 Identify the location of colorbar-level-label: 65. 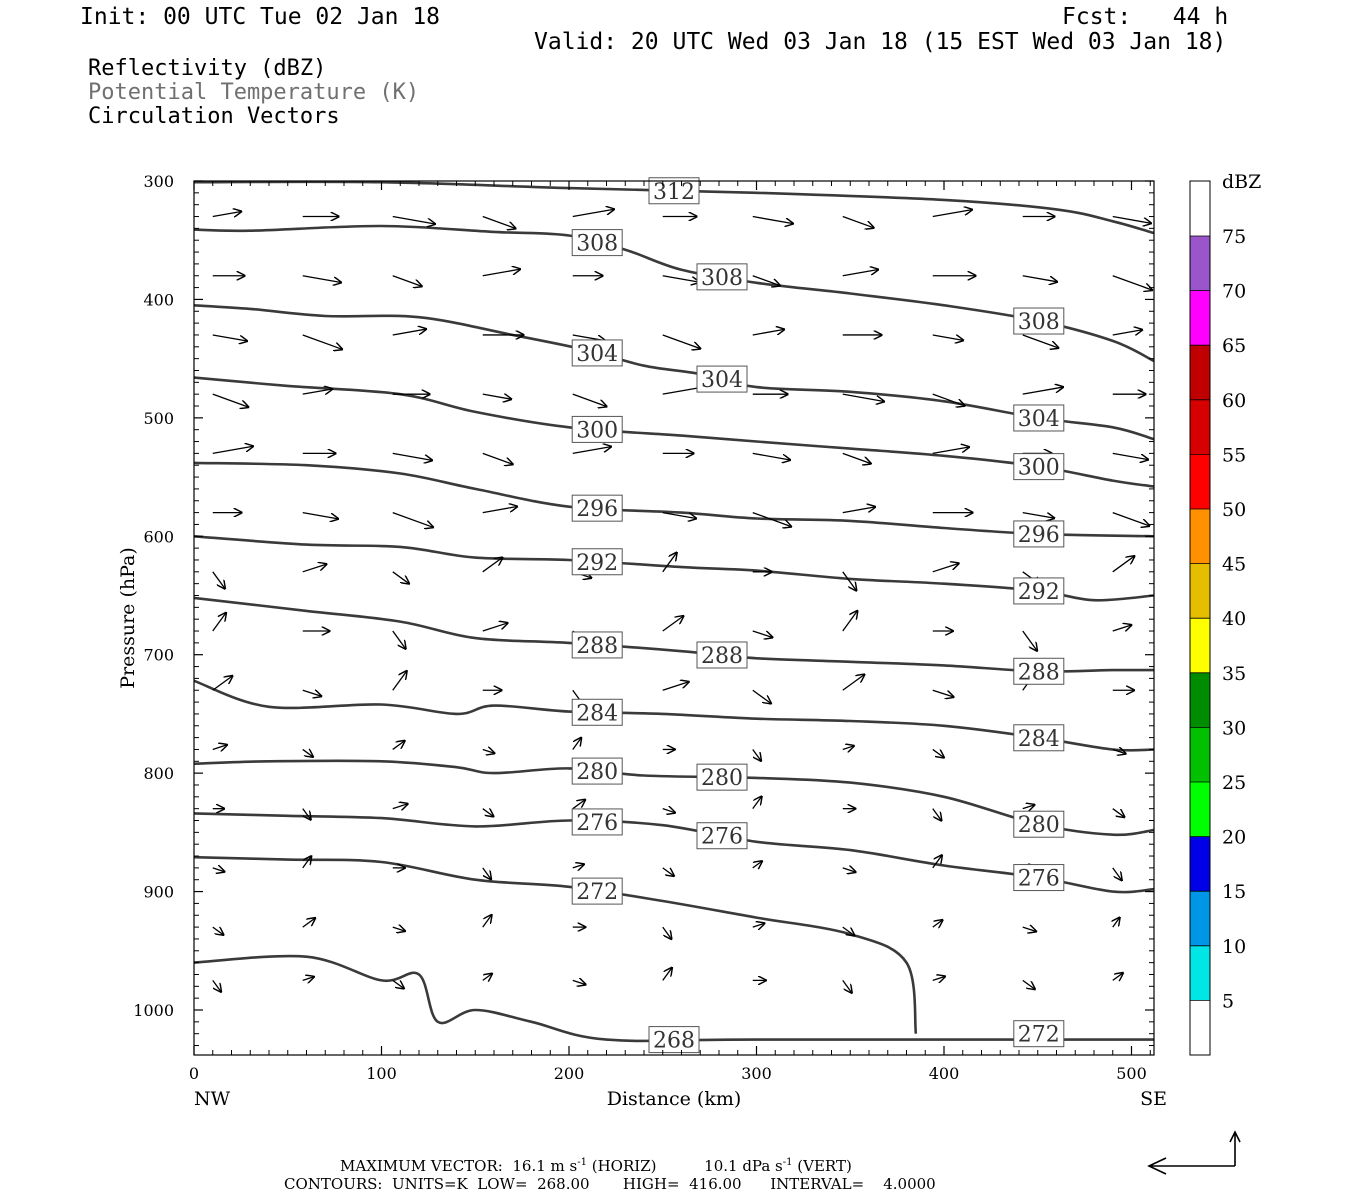
(1234, 346).